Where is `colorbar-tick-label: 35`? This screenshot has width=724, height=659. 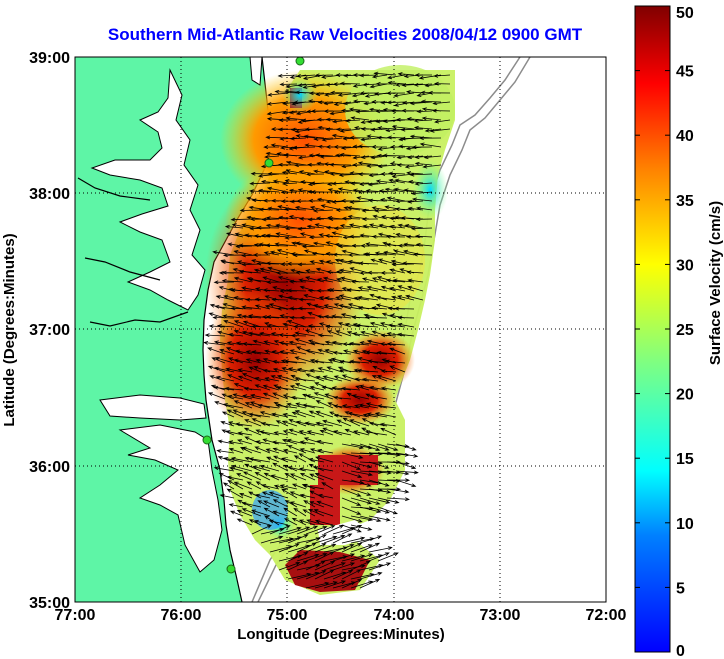 colorbar-tick-label: 35 is located at coordinates (685, 201).